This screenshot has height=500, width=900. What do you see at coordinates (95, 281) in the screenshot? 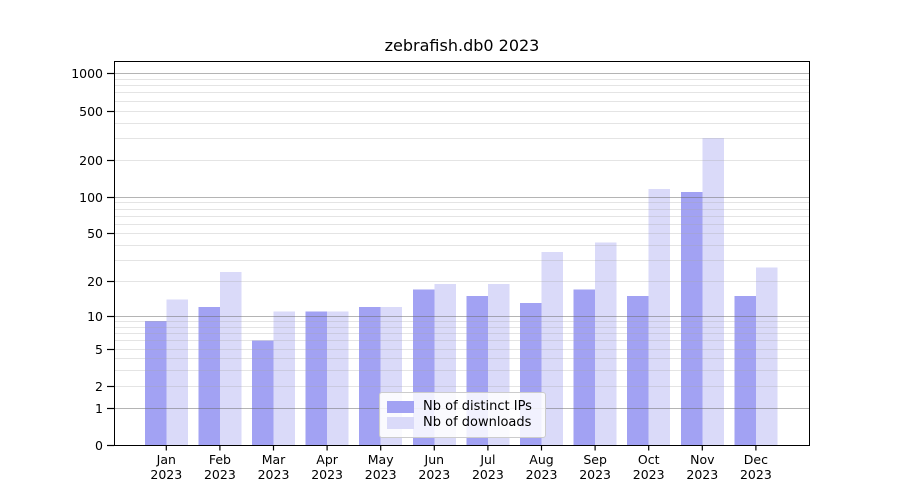
I see `y-tick-label-20: 20` at bounding box center [95, 281].